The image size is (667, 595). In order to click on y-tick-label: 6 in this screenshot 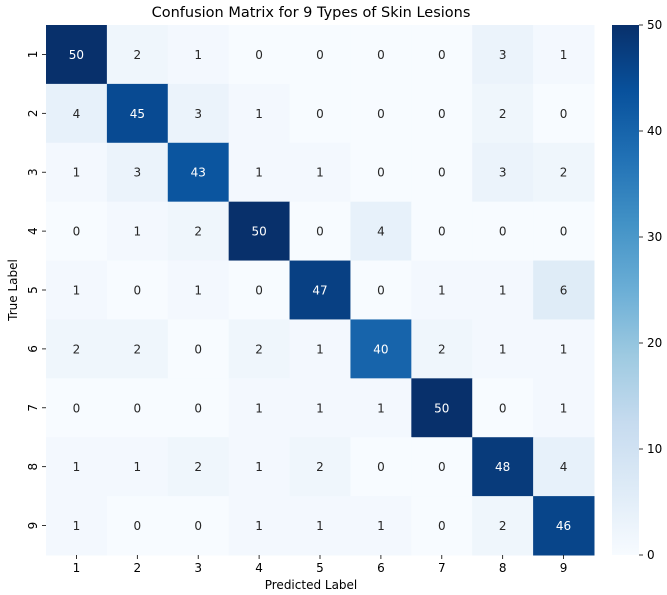, I will do `click(33, 349)`.